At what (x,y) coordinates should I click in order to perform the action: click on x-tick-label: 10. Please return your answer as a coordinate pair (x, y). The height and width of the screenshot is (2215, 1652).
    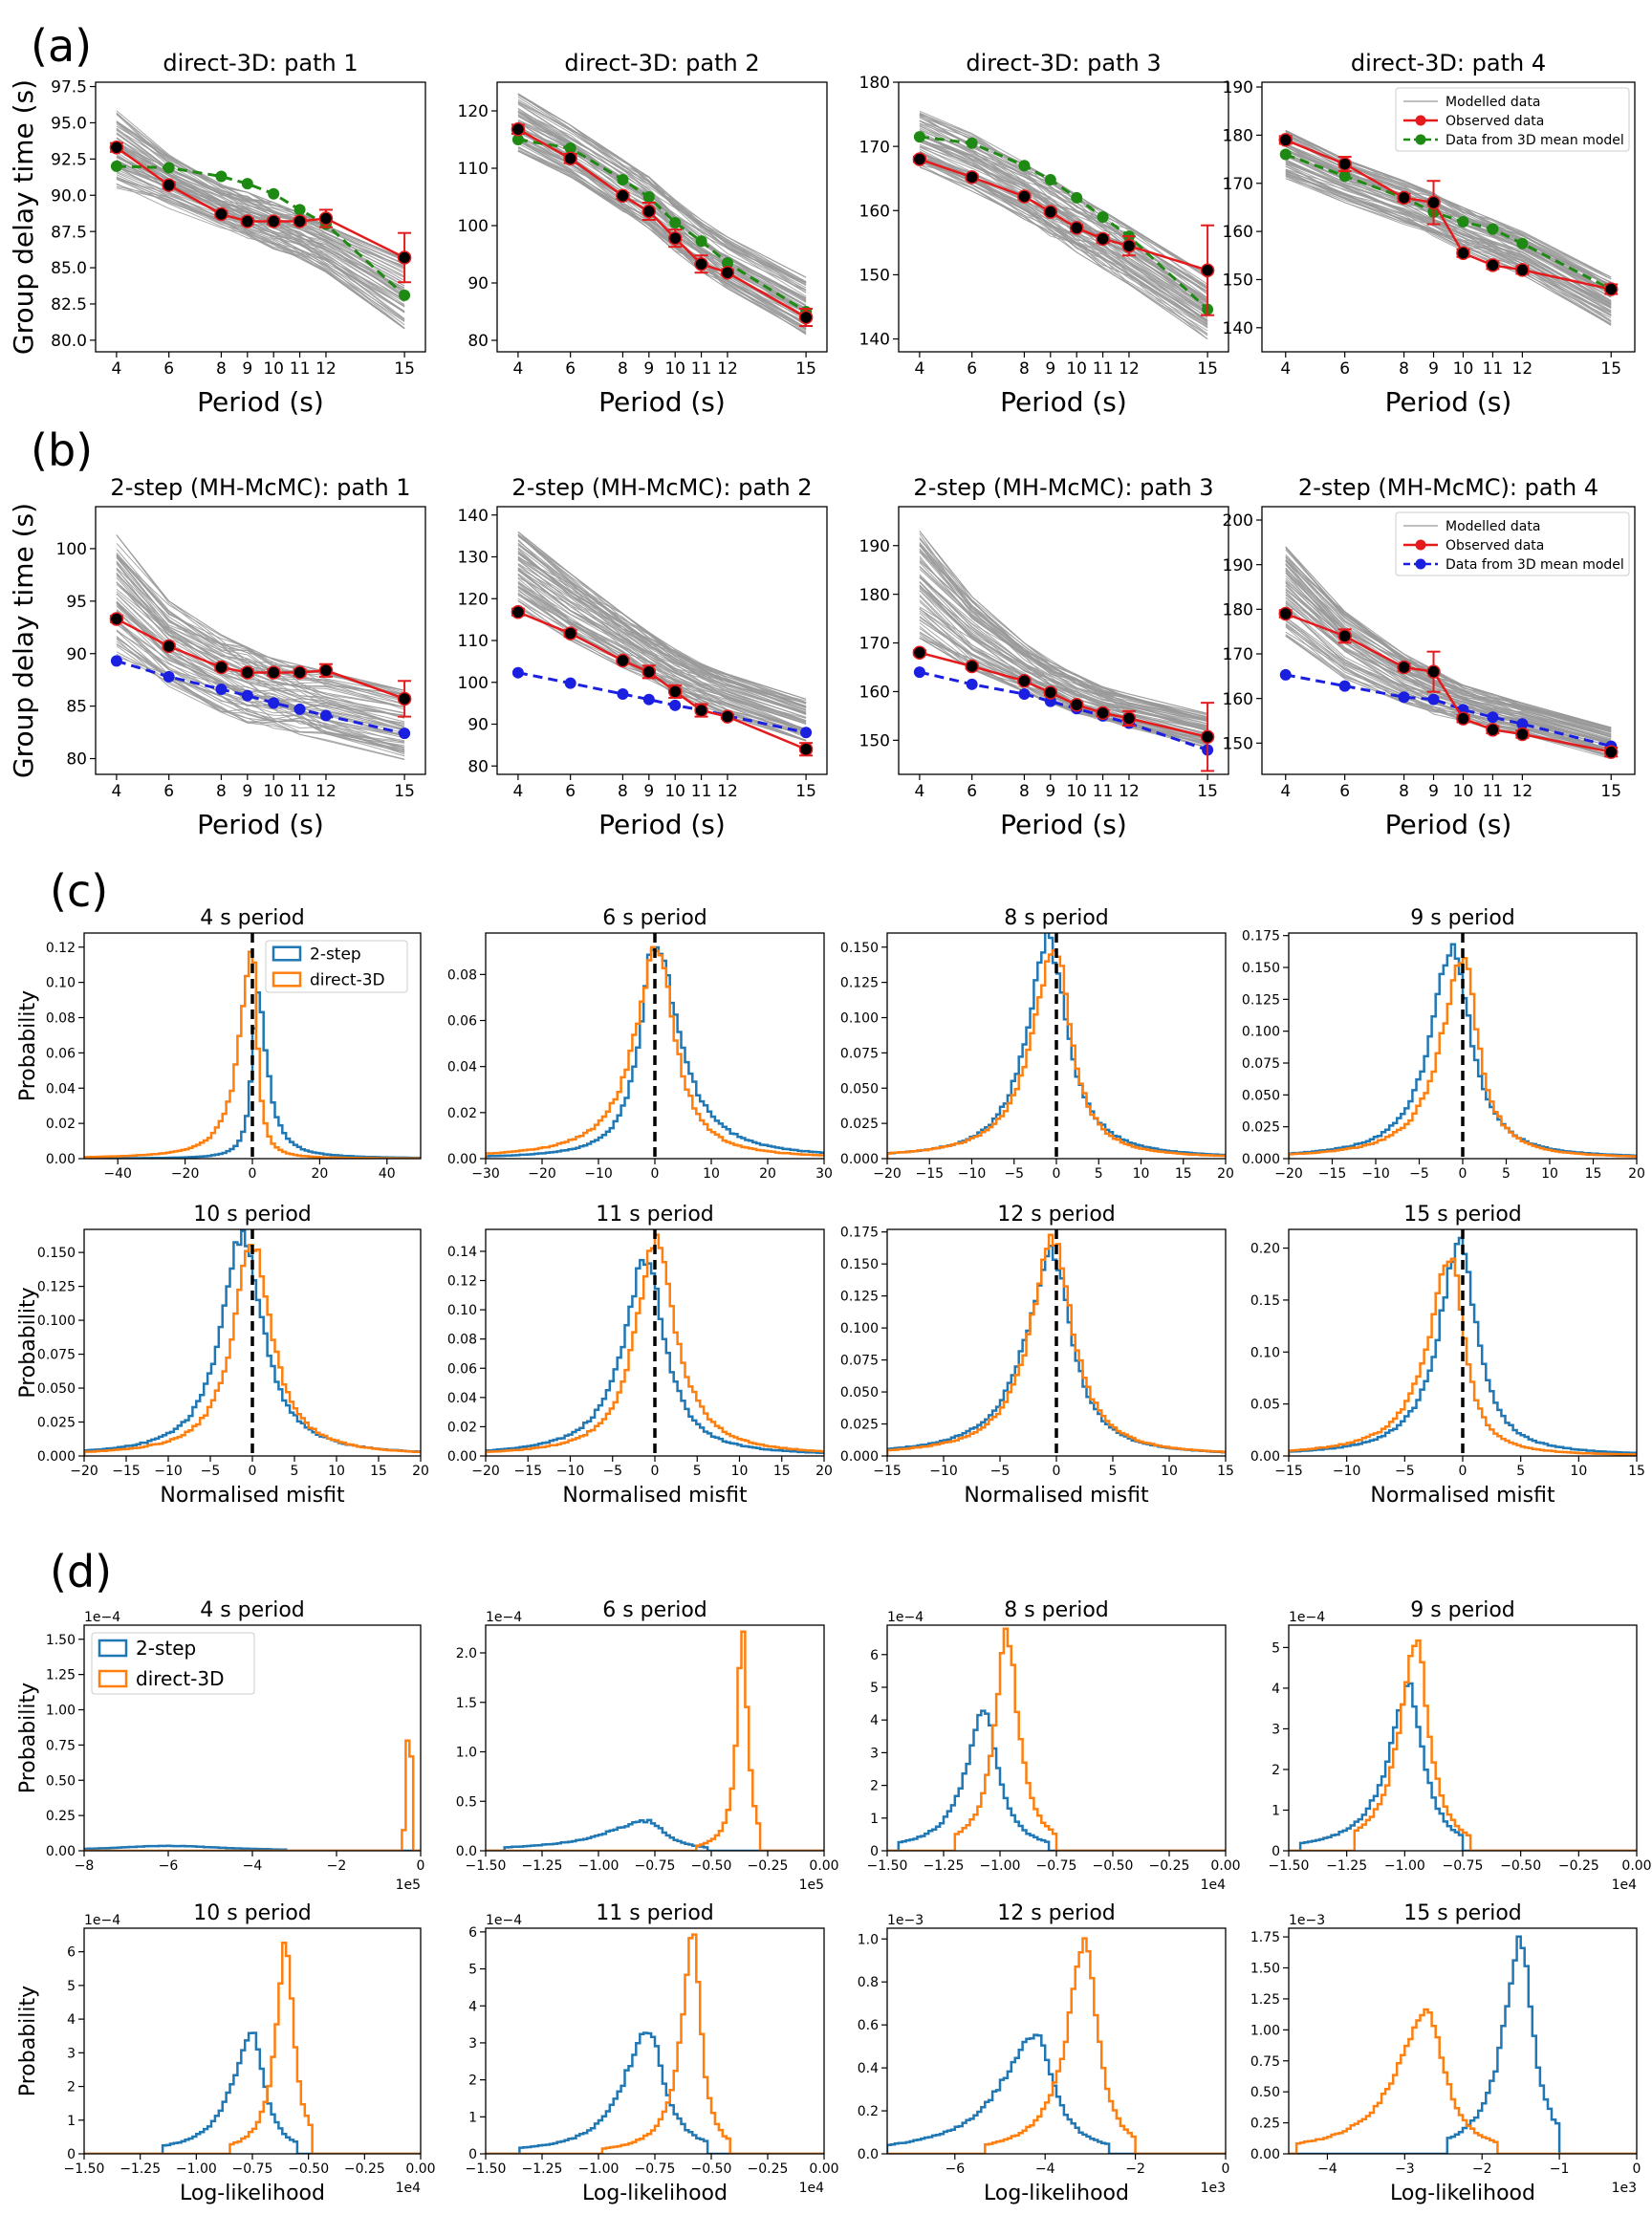
    Looking at the image, I should click on (1549, 1174).